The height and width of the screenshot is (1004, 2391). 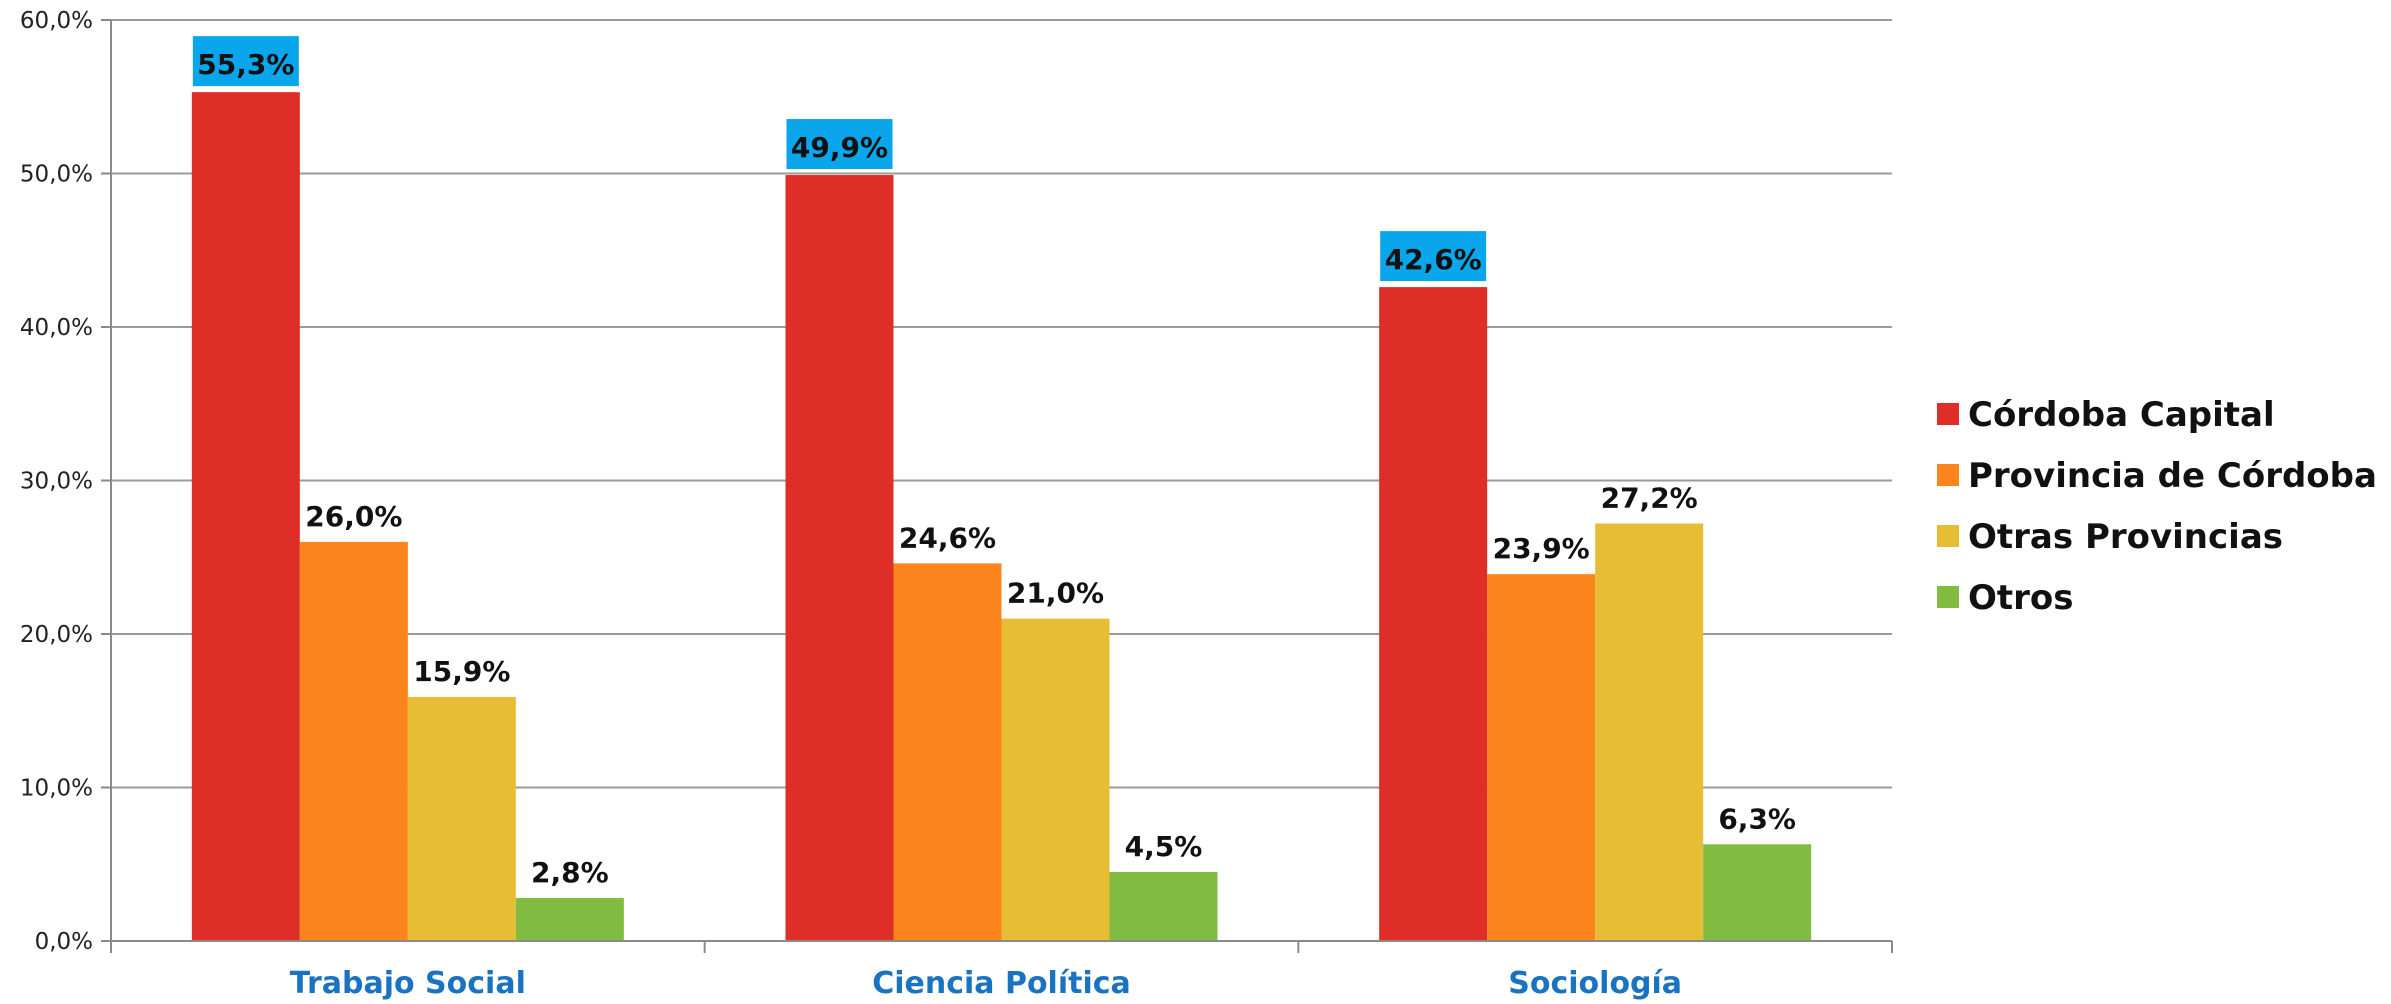 What do you see at coordinates (1649, 497) in the screenshot?
I see `data-label: 27,2%` at bounding box center [1649, 497].